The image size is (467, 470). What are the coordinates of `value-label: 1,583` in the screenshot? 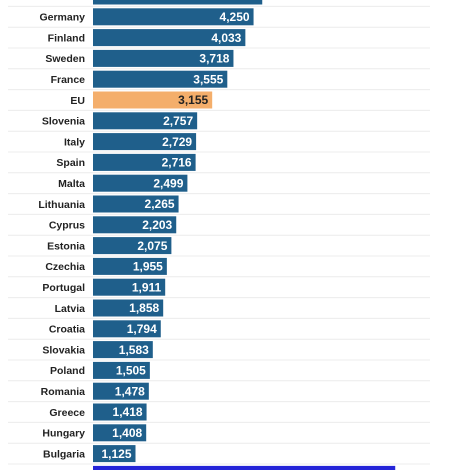 It's located at (134, 350).